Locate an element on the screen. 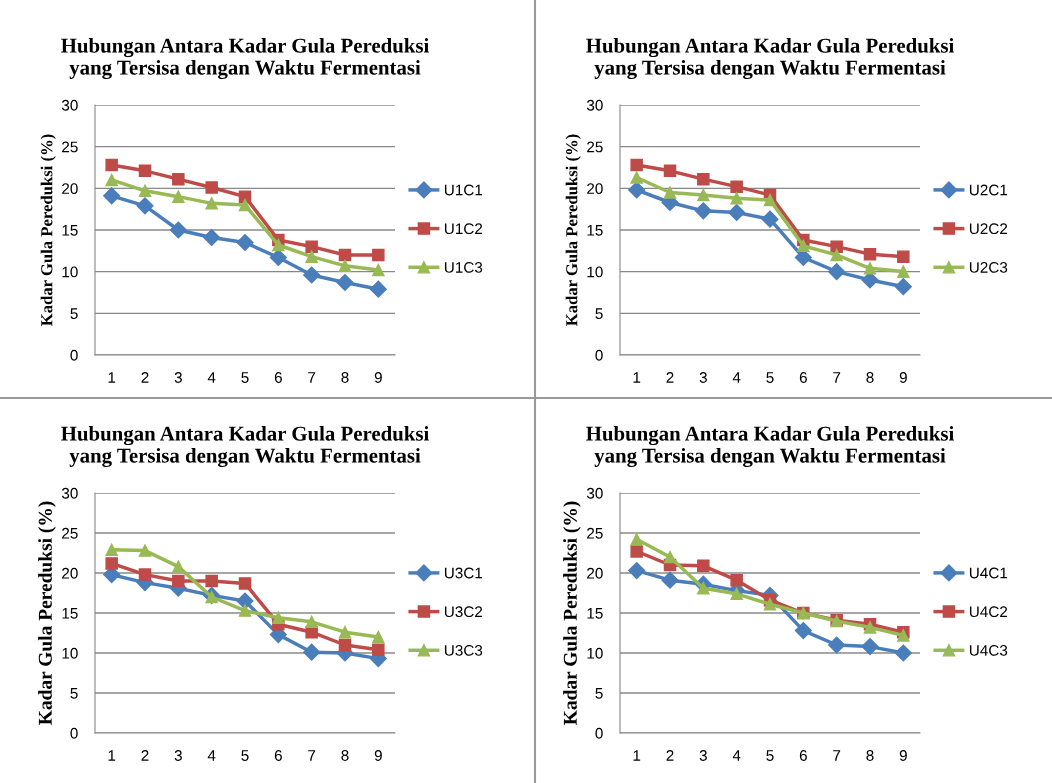 The width and height of the screenshot is (1052, 783). legend-label: U2C2 is located at coordinates (988, 229).